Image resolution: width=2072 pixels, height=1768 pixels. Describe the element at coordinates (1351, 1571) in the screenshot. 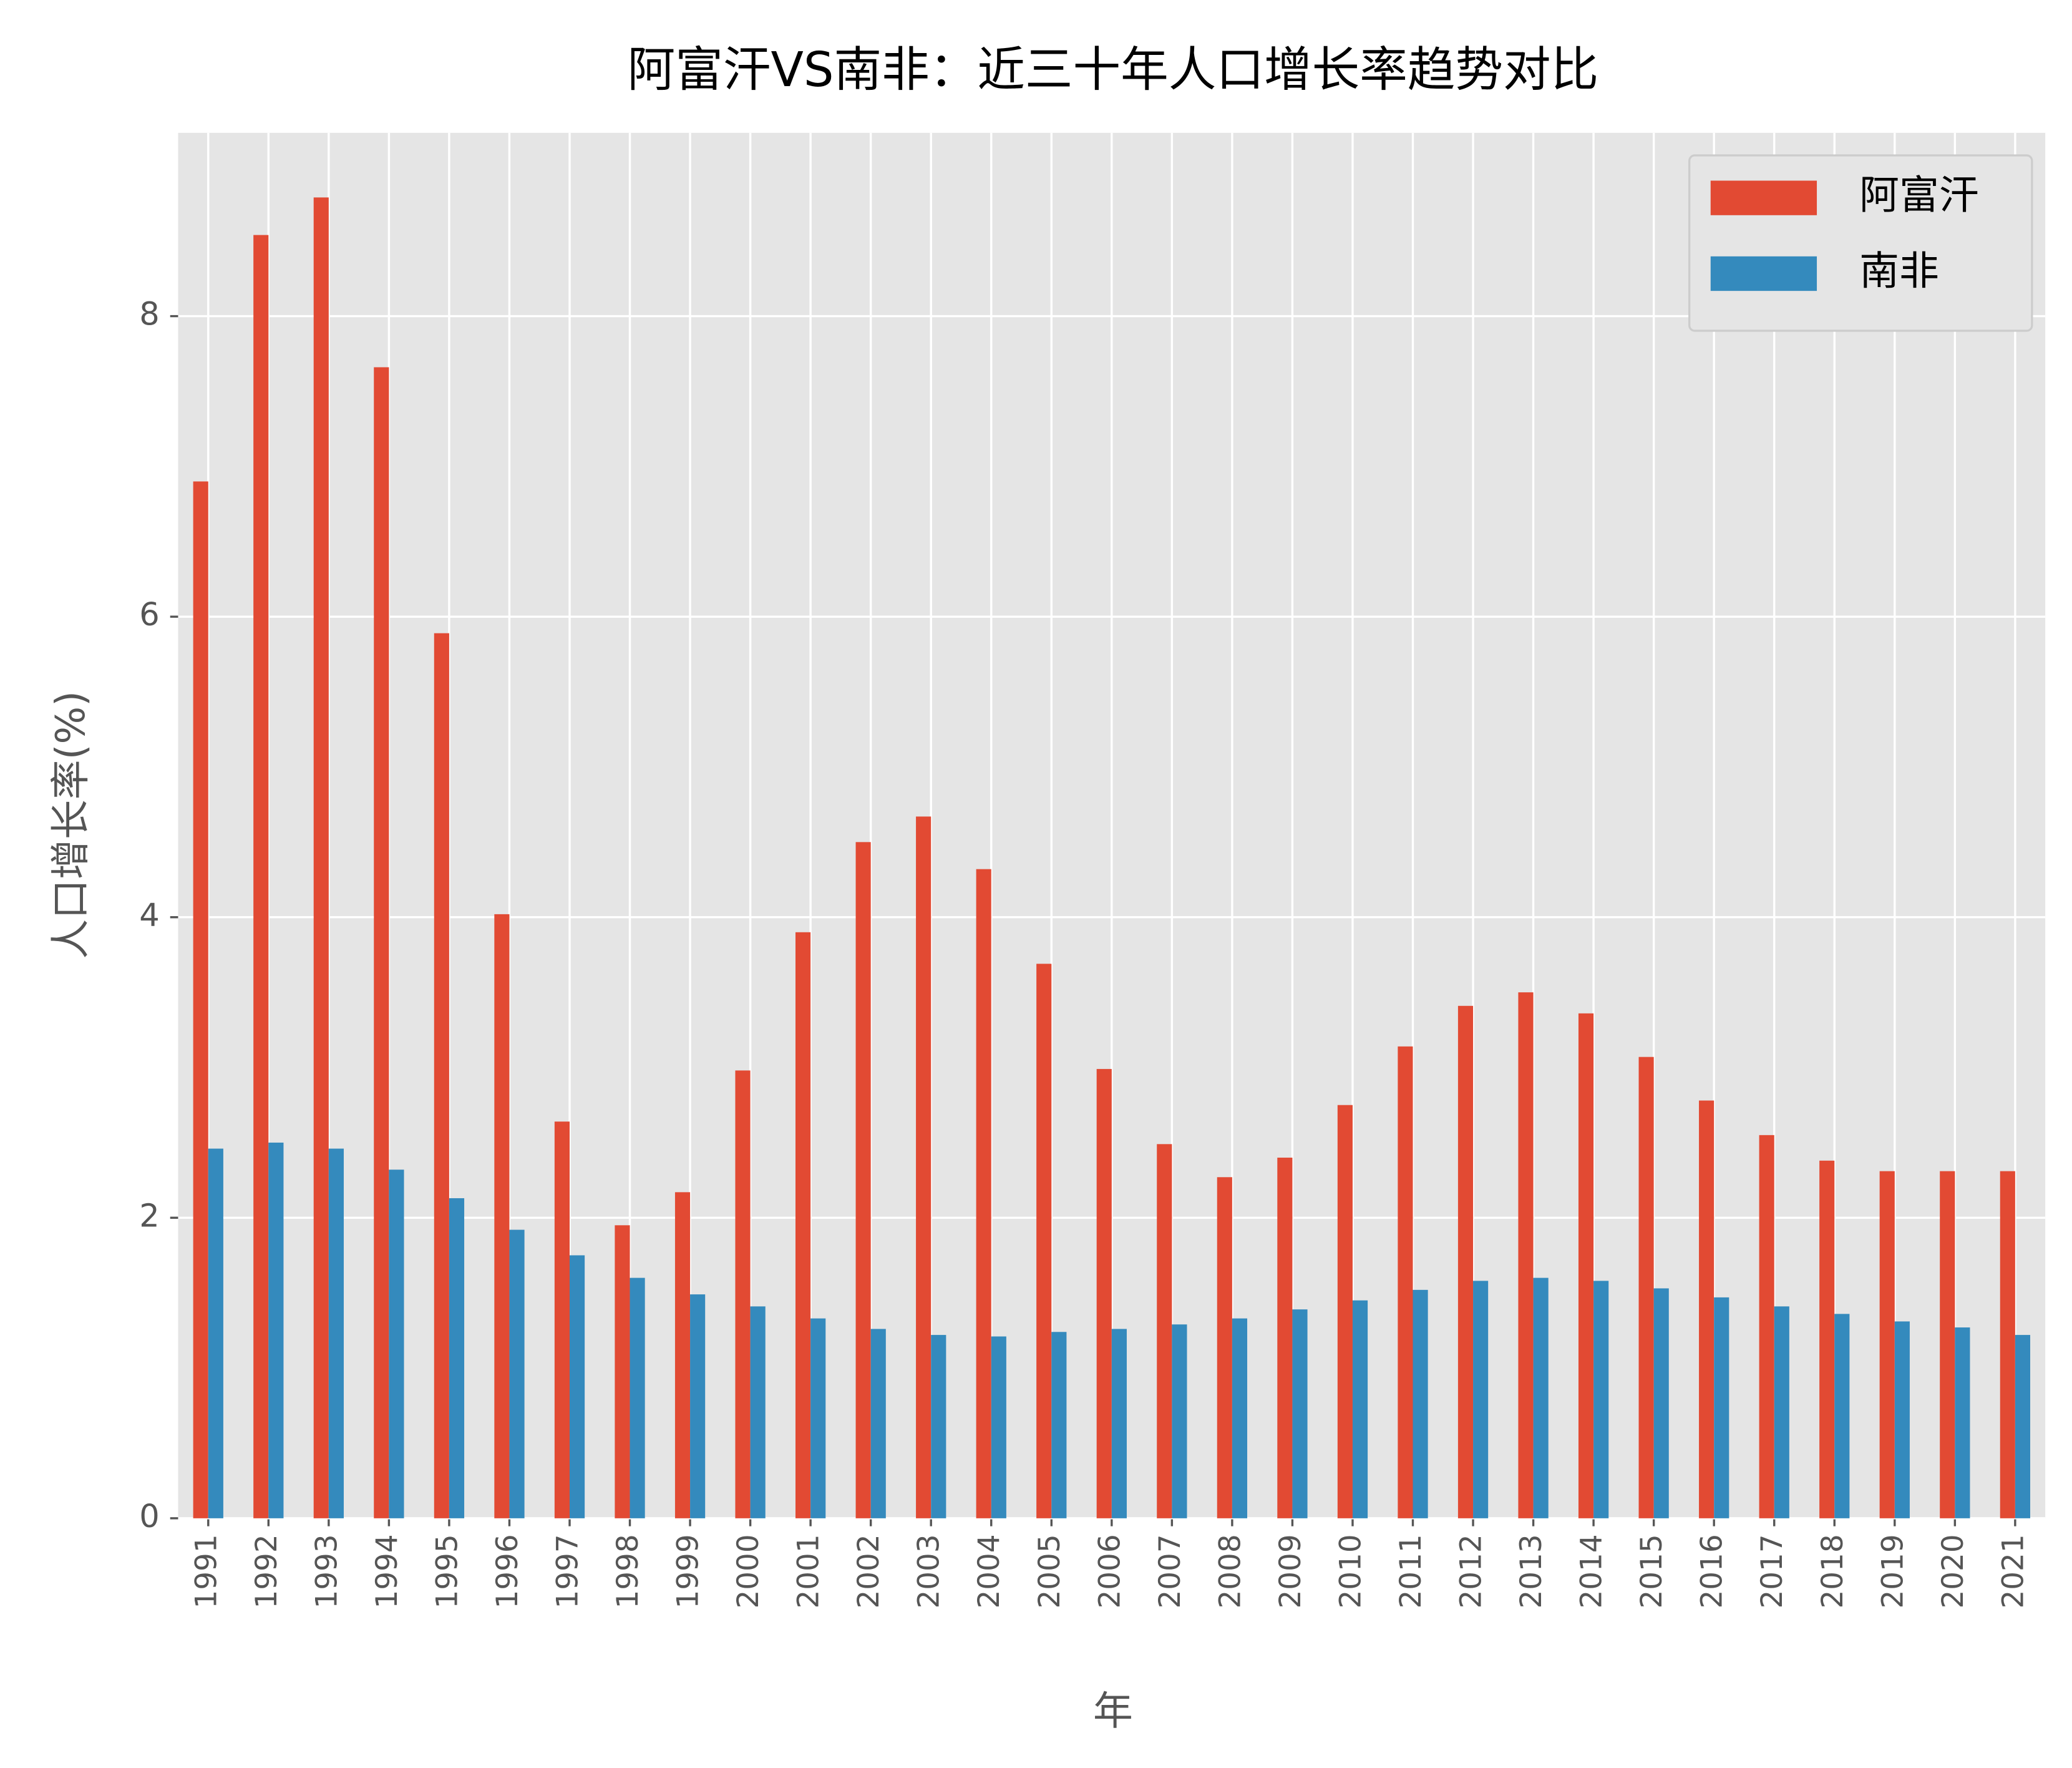

I see `x-tick-label: 2010` at that location.